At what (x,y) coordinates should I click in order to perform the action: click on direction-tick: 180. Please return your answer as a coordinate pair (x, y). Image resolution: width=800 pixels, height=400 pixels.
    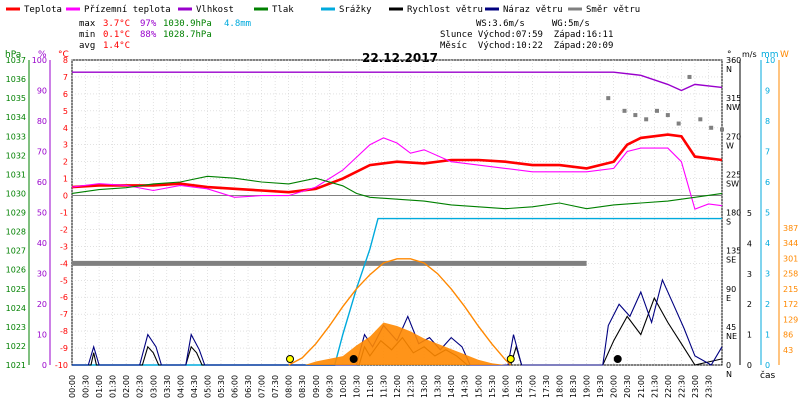
    Looking at the image, I should click on (733, 213).